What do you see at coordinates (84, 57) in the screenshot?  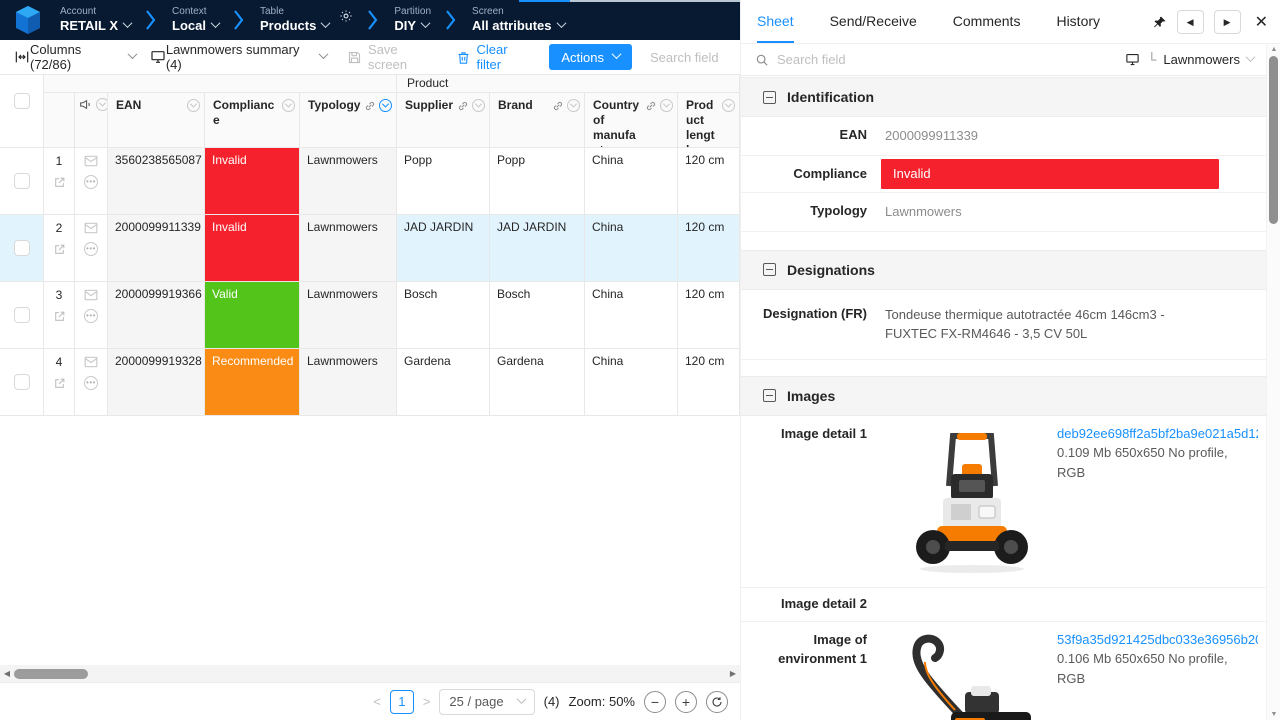 I see `columns-selector: Columns (72/86)` at bounding box center [84, 57].